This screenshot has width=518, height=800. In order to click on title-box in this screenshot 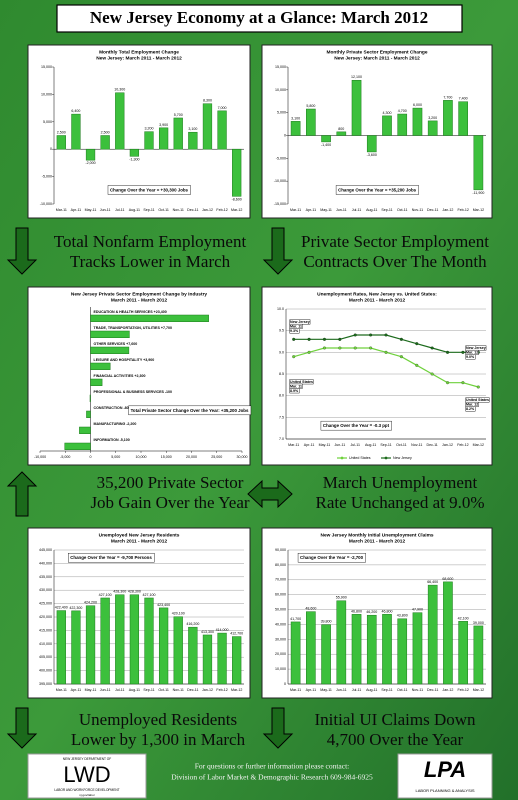, I will do `click(259, 18)`.